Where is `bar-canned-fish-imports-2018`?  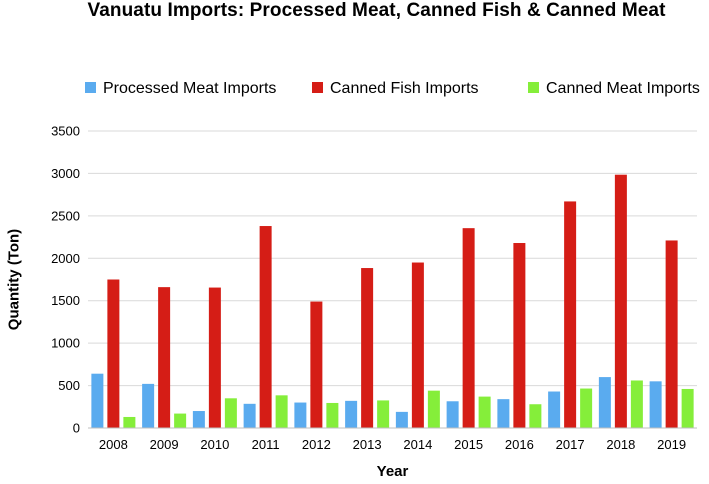
bar-canned-fish-imports-2018 is located at coordinates (620, 301).